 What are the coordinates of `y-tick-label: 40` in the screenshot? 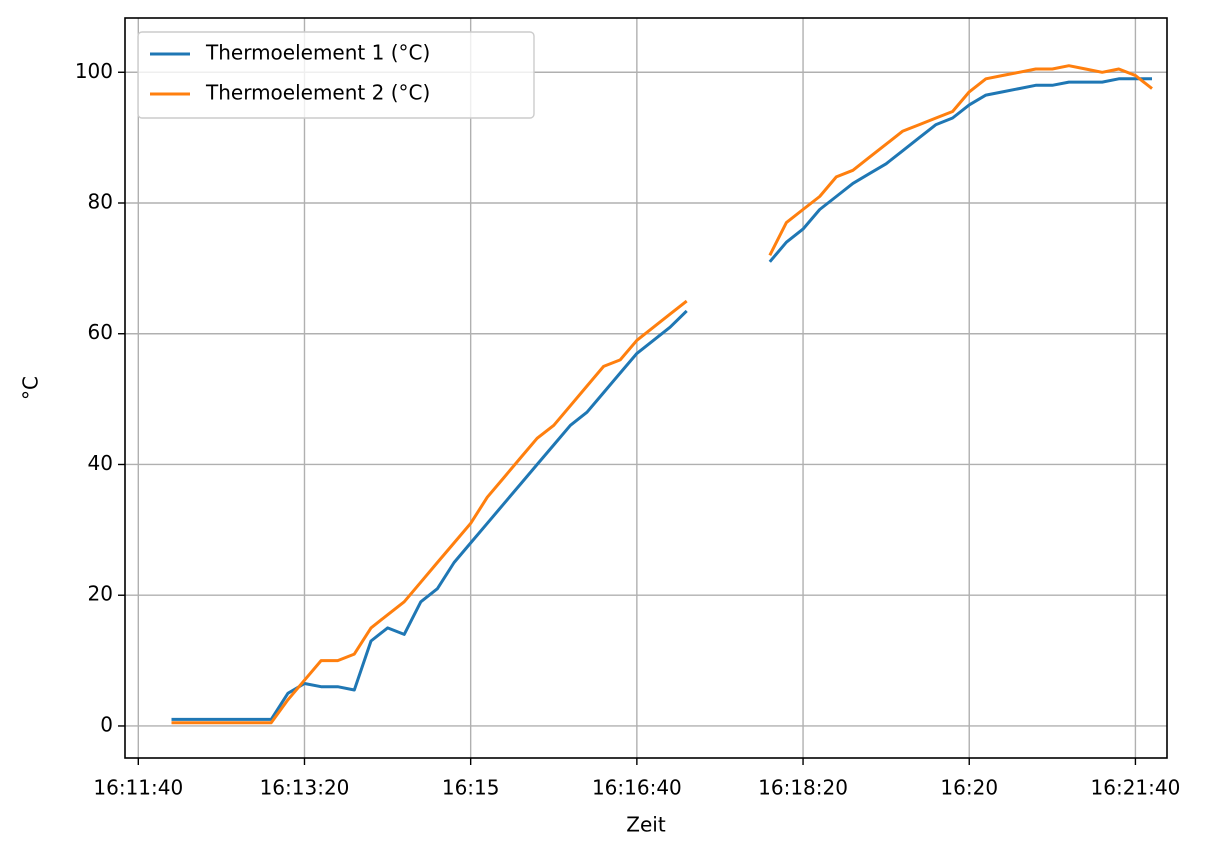 It's located at (100, 463).